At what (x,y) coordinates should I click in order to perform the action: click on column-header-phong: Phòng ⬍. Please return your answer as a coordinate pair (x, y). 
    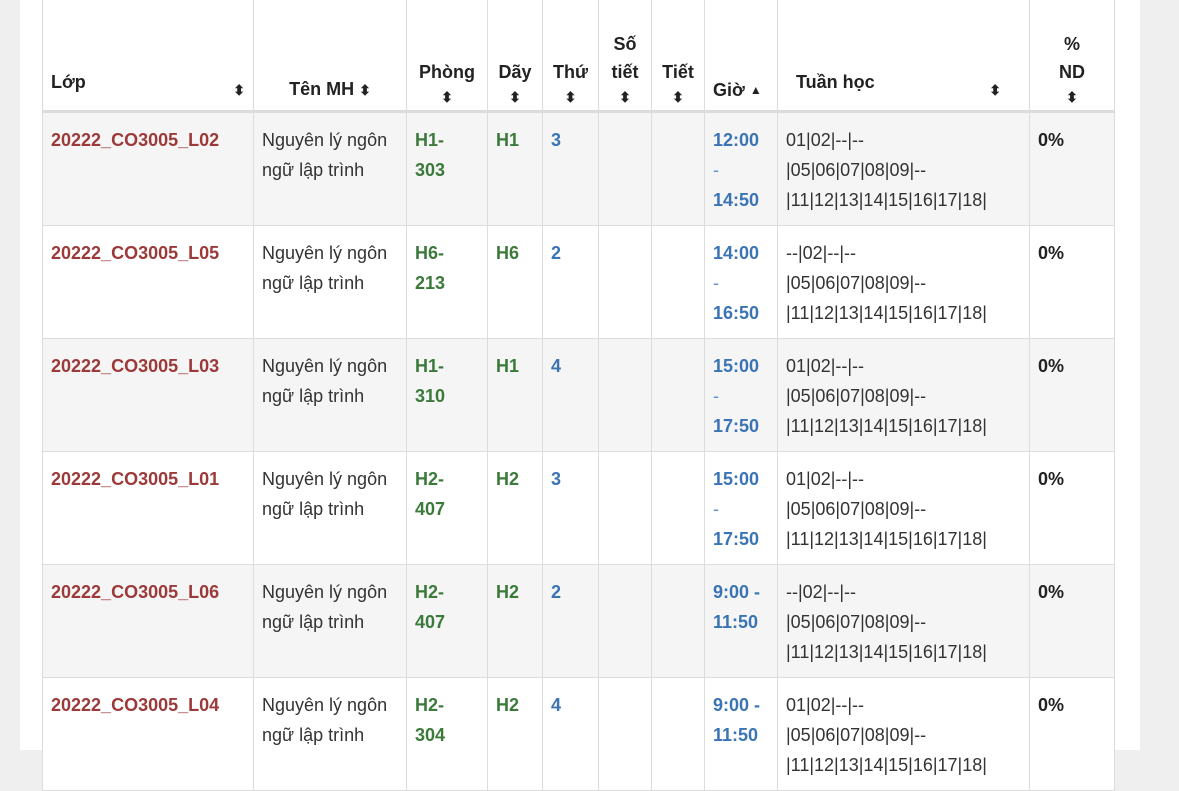
    Looking at the image, I should click on (447, 56).